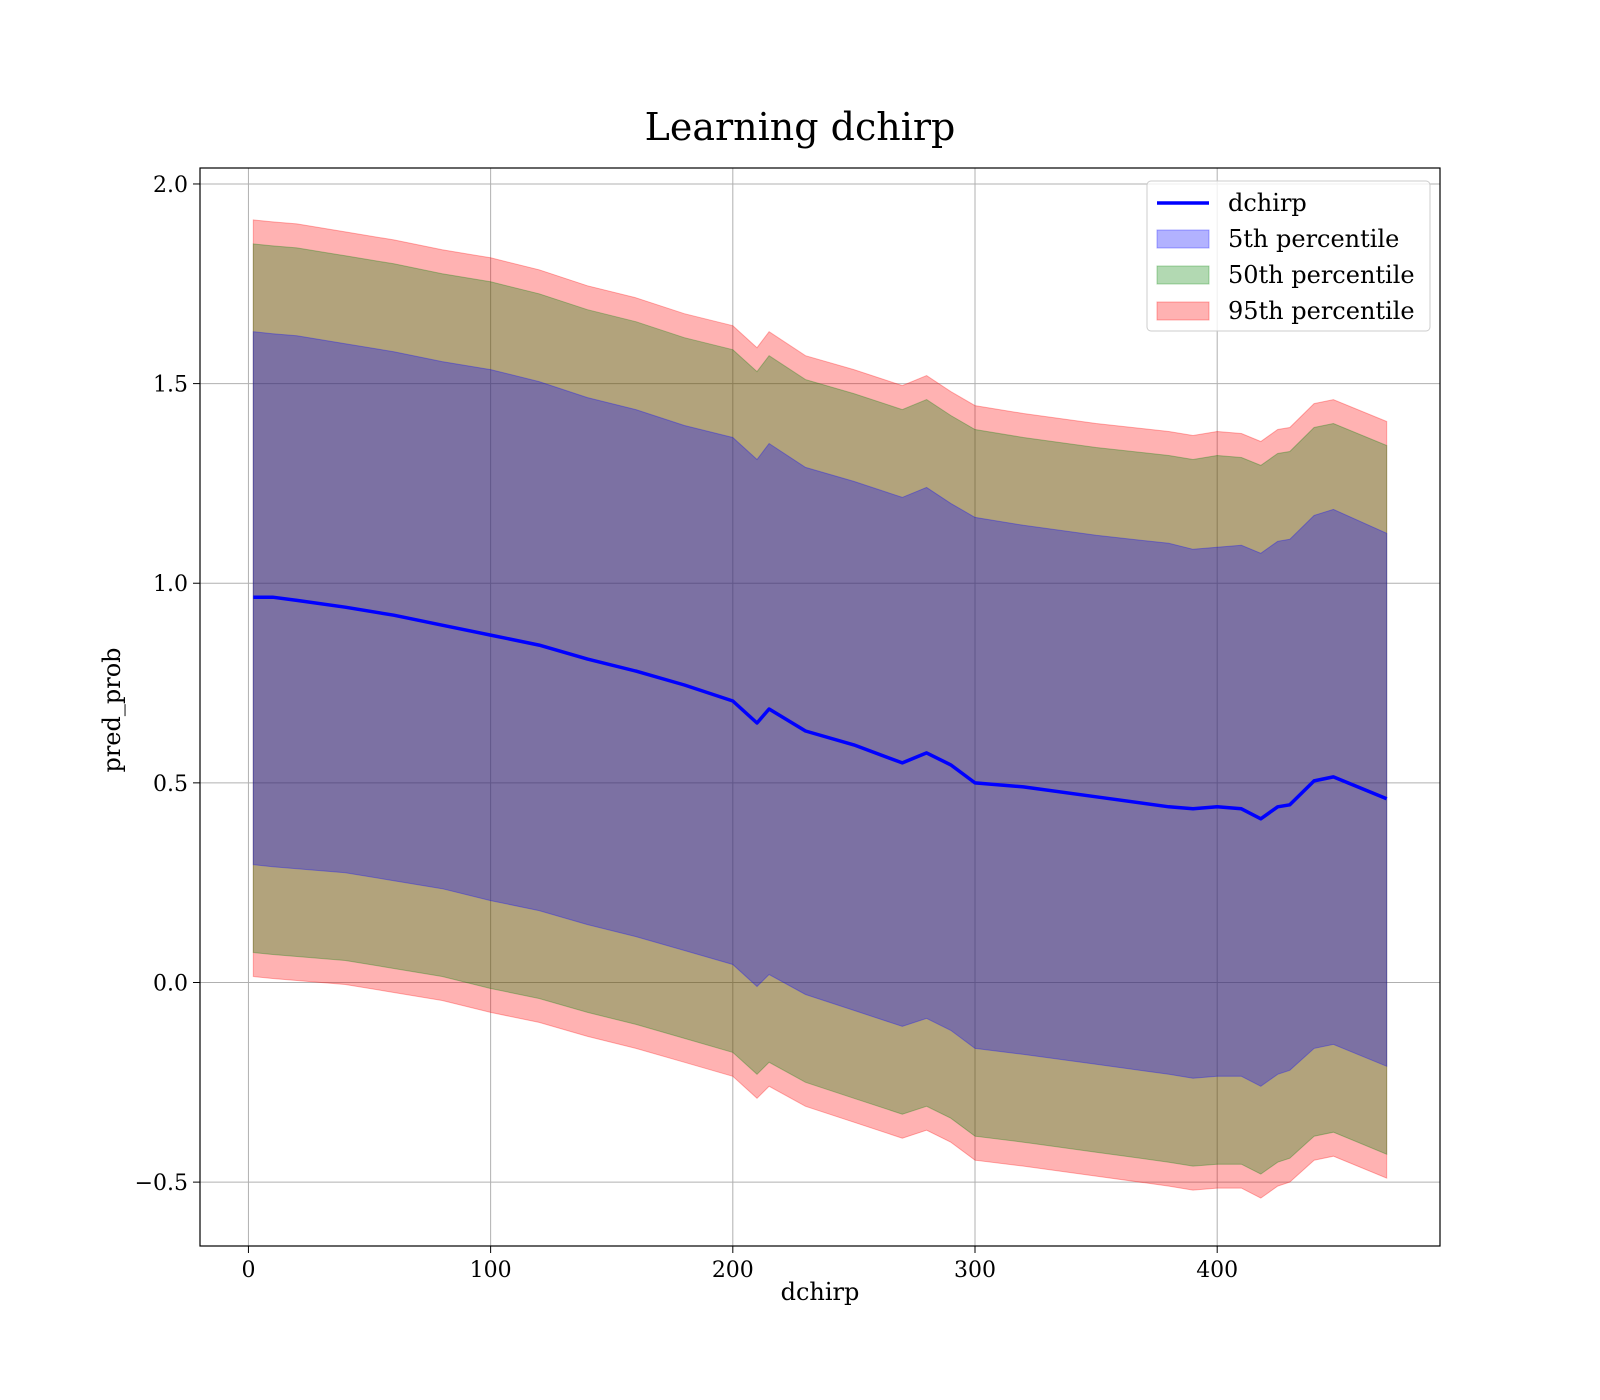 Image resolution: width=1600 pixels, height=1400 pixels. What do you see at coordinates (170, 385) in the screenshot?
I see `y-tick-label: 1.5` at bounding box center [170, 385].